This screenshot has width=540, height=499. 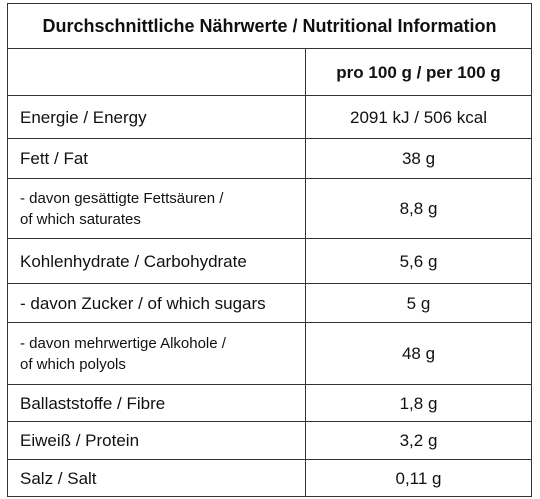 What do you see at coordinates (156, 72) in the screenshot?
I see `empty-cell` at bounding box center [156, 72].